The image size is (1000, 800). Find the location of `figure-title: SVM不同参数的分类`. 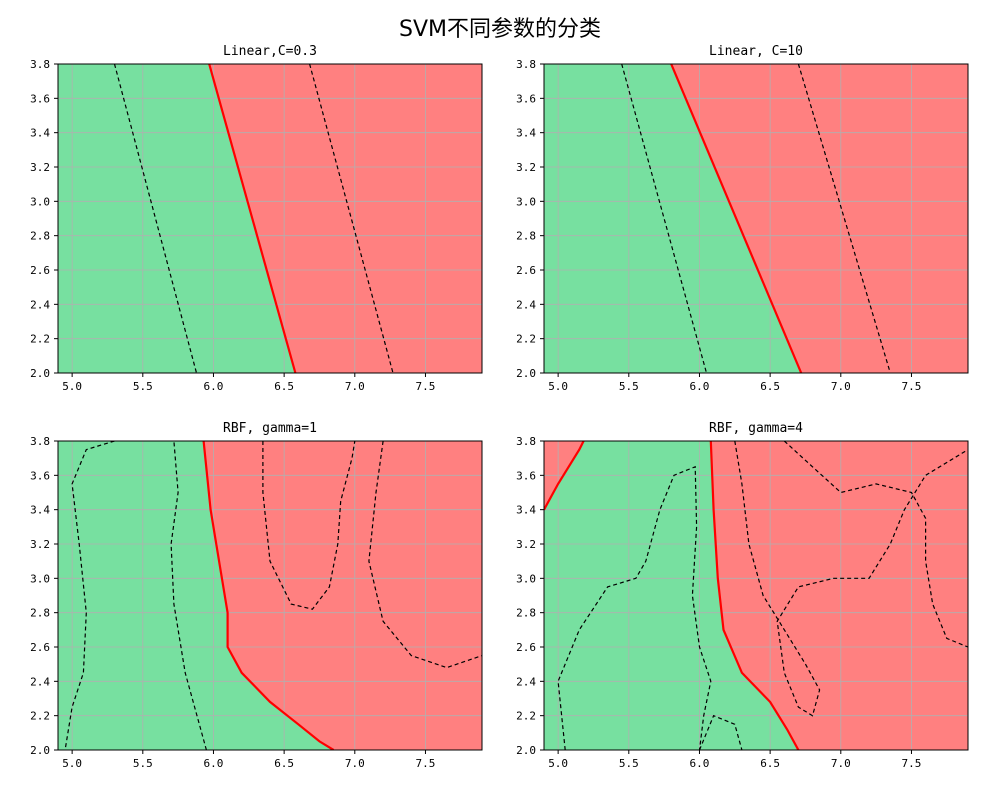

figure-title: SVM不同参数的分类 is located at coordinates (500, 29).